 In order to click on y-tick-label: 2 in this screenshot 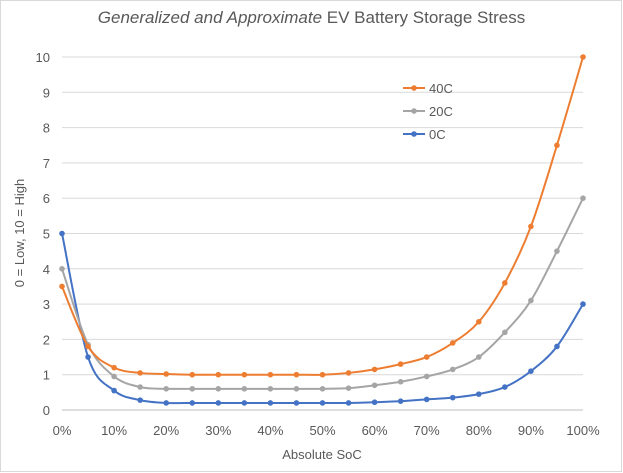, I will do `click(46, 339)`.